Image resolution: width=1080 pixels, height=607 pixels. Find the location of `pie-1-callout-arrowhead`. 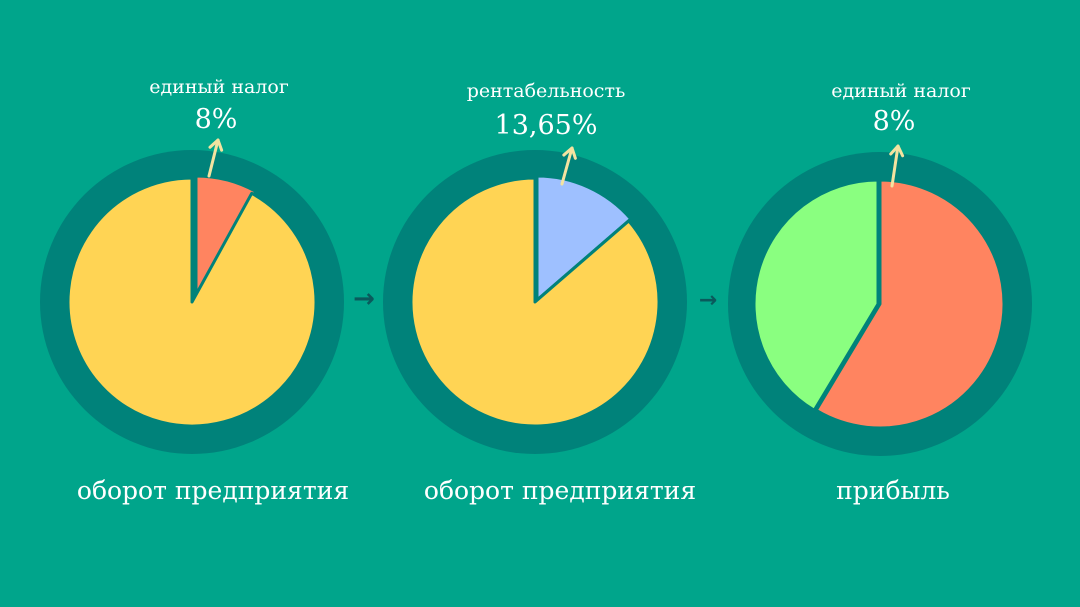

pie-1-callout-arrowhead is located at coordinates (216, 145).